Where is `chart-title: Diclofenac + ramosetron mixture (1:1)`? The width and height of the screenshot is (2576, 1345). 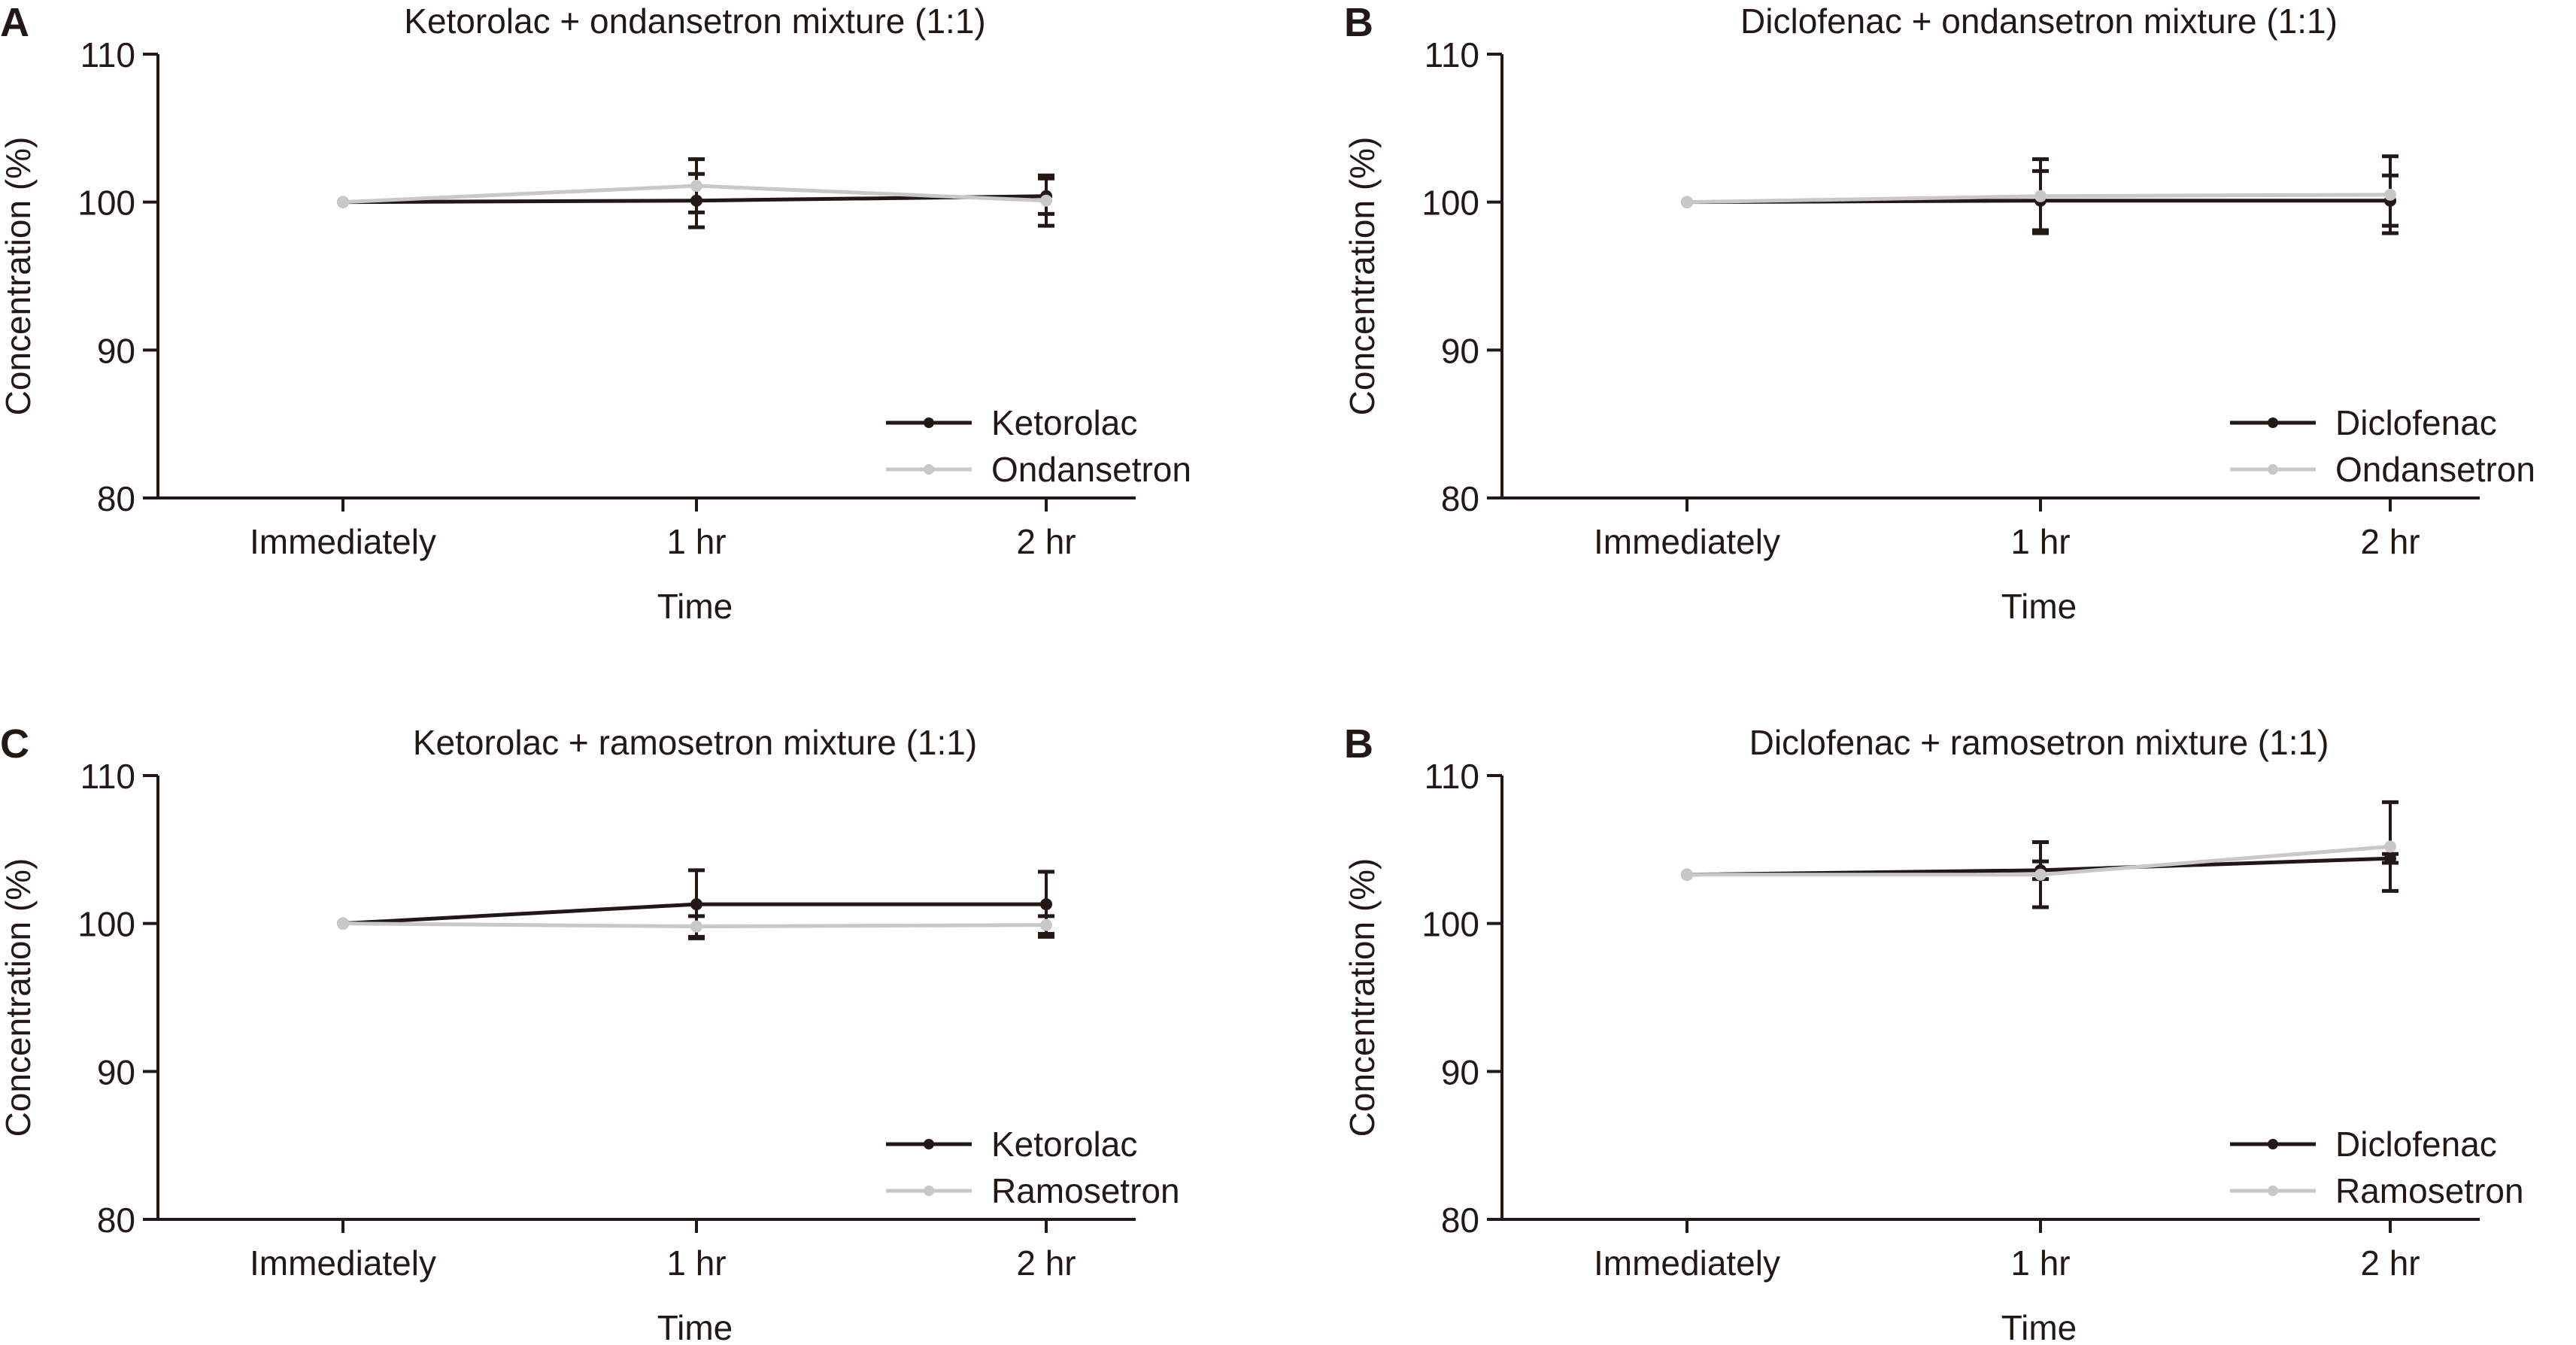
chart-title: Diclofenac + ramosetron mixture (1:1) is located at coordinates (2039, 743).